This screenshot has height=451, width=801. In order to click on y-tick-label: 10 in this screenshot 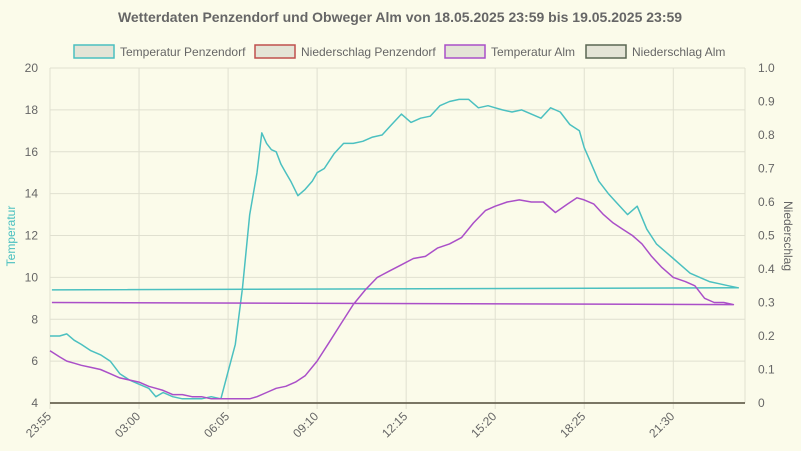, I will do `click(32, 277)`.